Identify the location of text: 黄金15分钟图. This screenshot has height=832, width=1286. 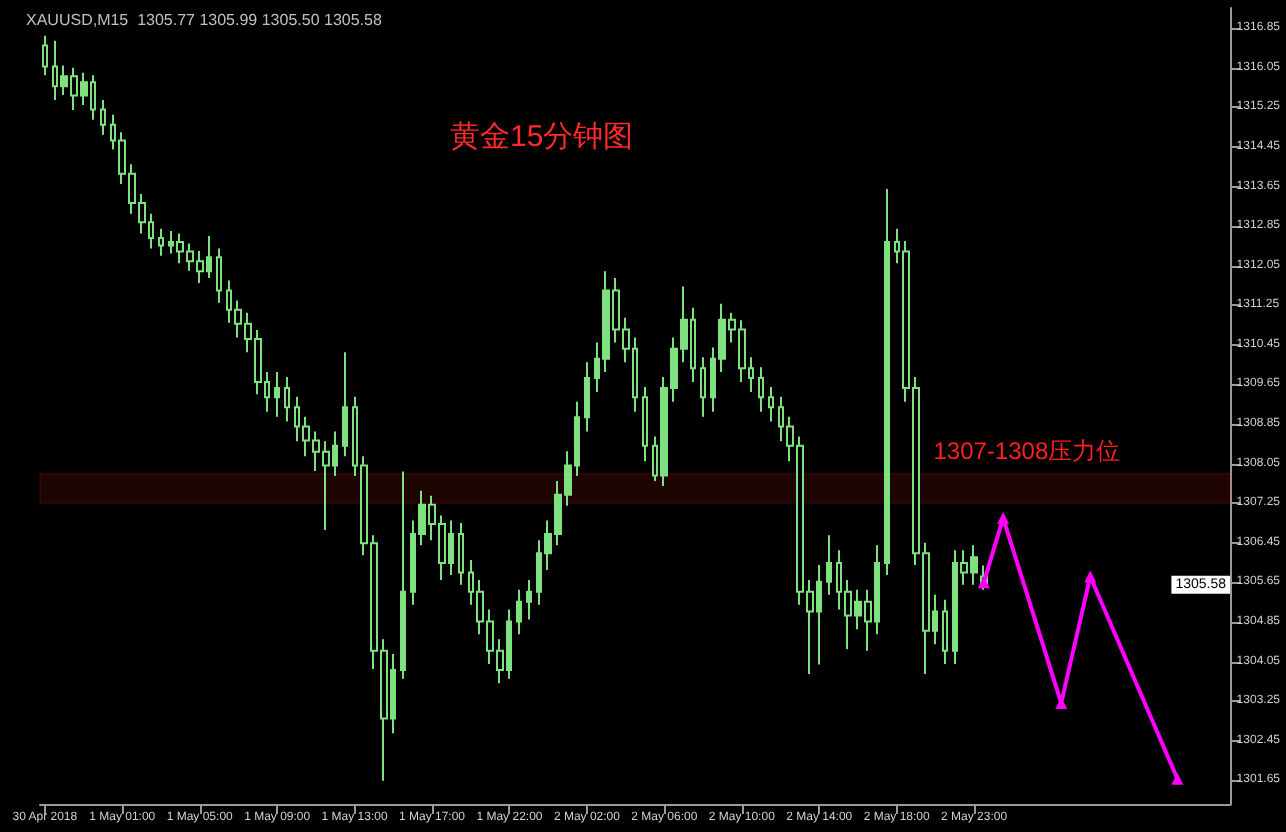
(542, 137).